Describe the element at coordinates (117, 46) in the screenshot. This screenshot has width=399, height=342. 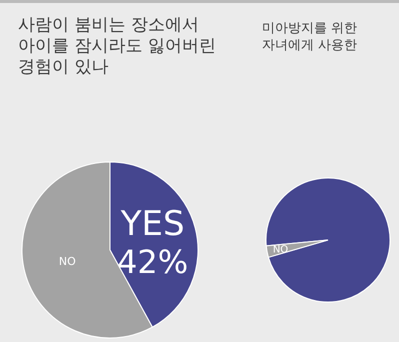
I see `chart-title: 사람이 붐비는 장소에서 아이를 잠시라도 잃어버린 경험이 있나` at that location.